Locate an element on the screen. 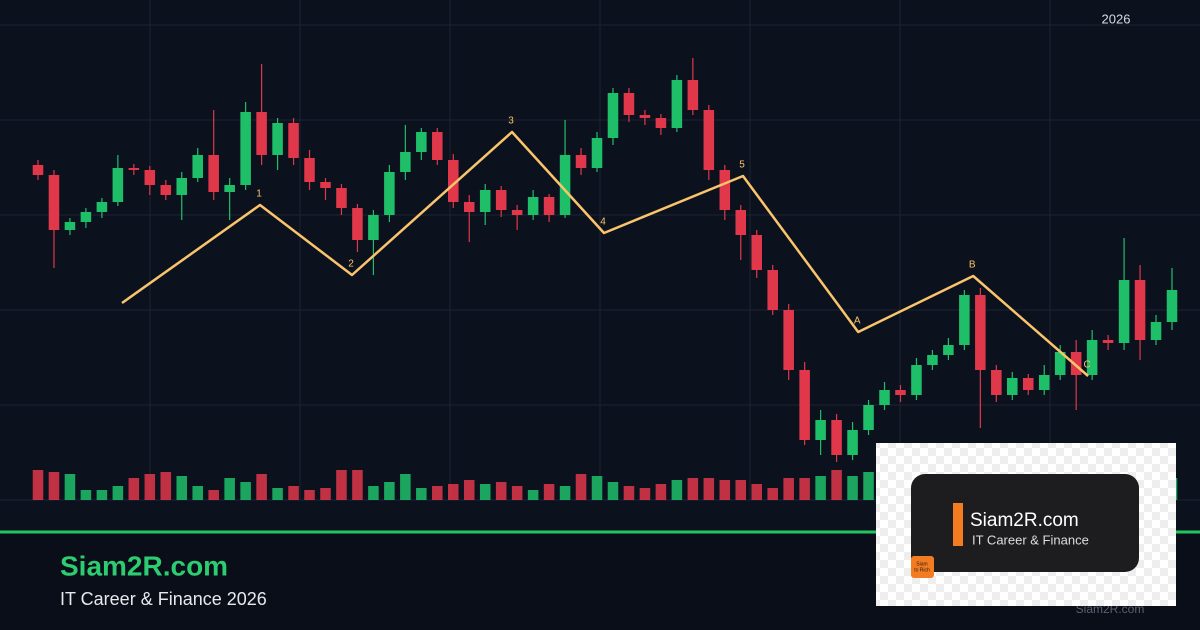 This screenshot has width=1200, height=630. card-brand: Siam2R.com is located at coordinates (1024, 520).